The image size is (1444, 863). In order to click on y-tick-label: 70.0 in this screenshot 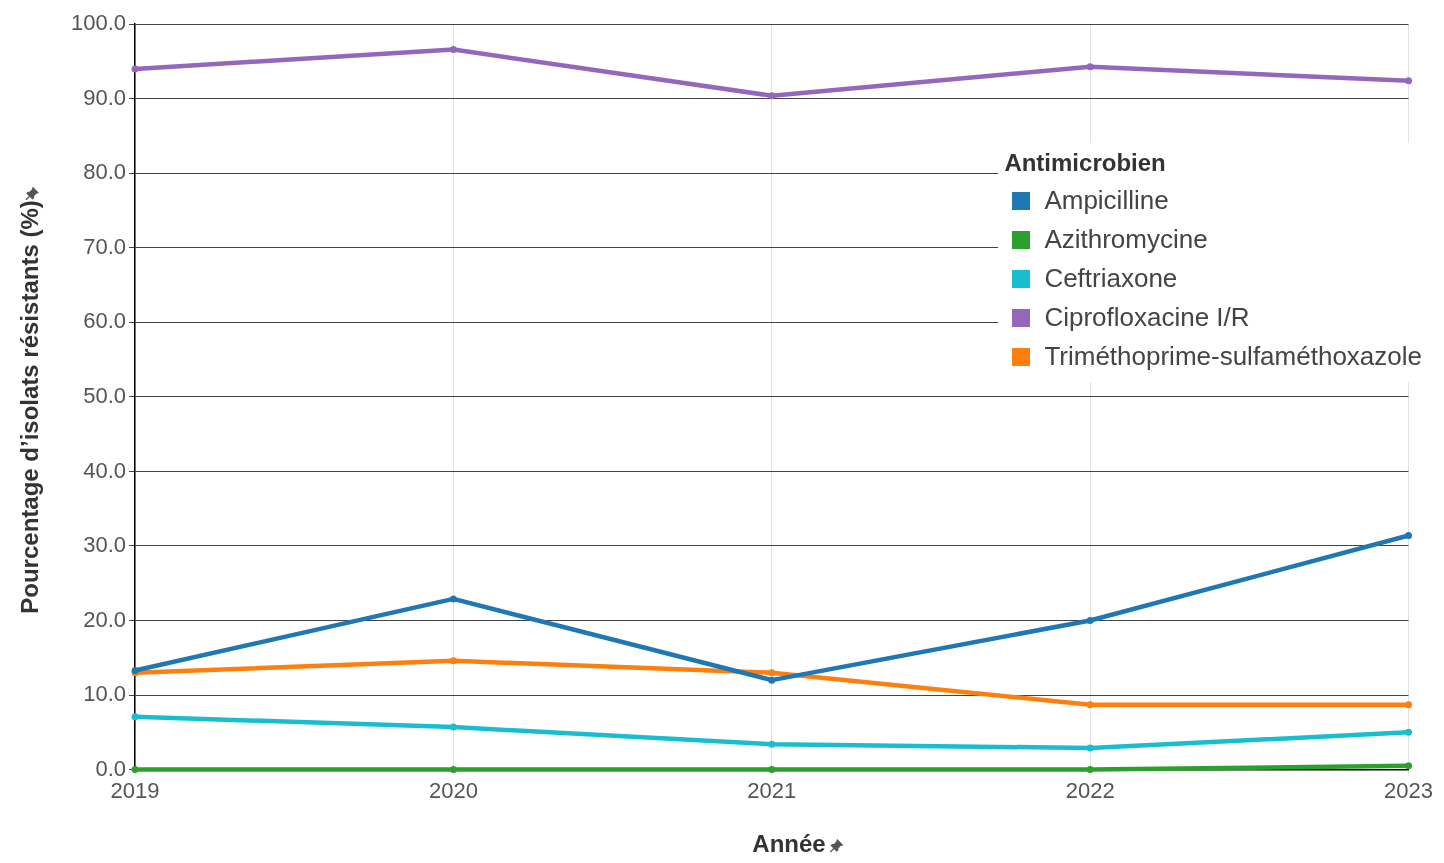, I will do `click(105, 246)`.